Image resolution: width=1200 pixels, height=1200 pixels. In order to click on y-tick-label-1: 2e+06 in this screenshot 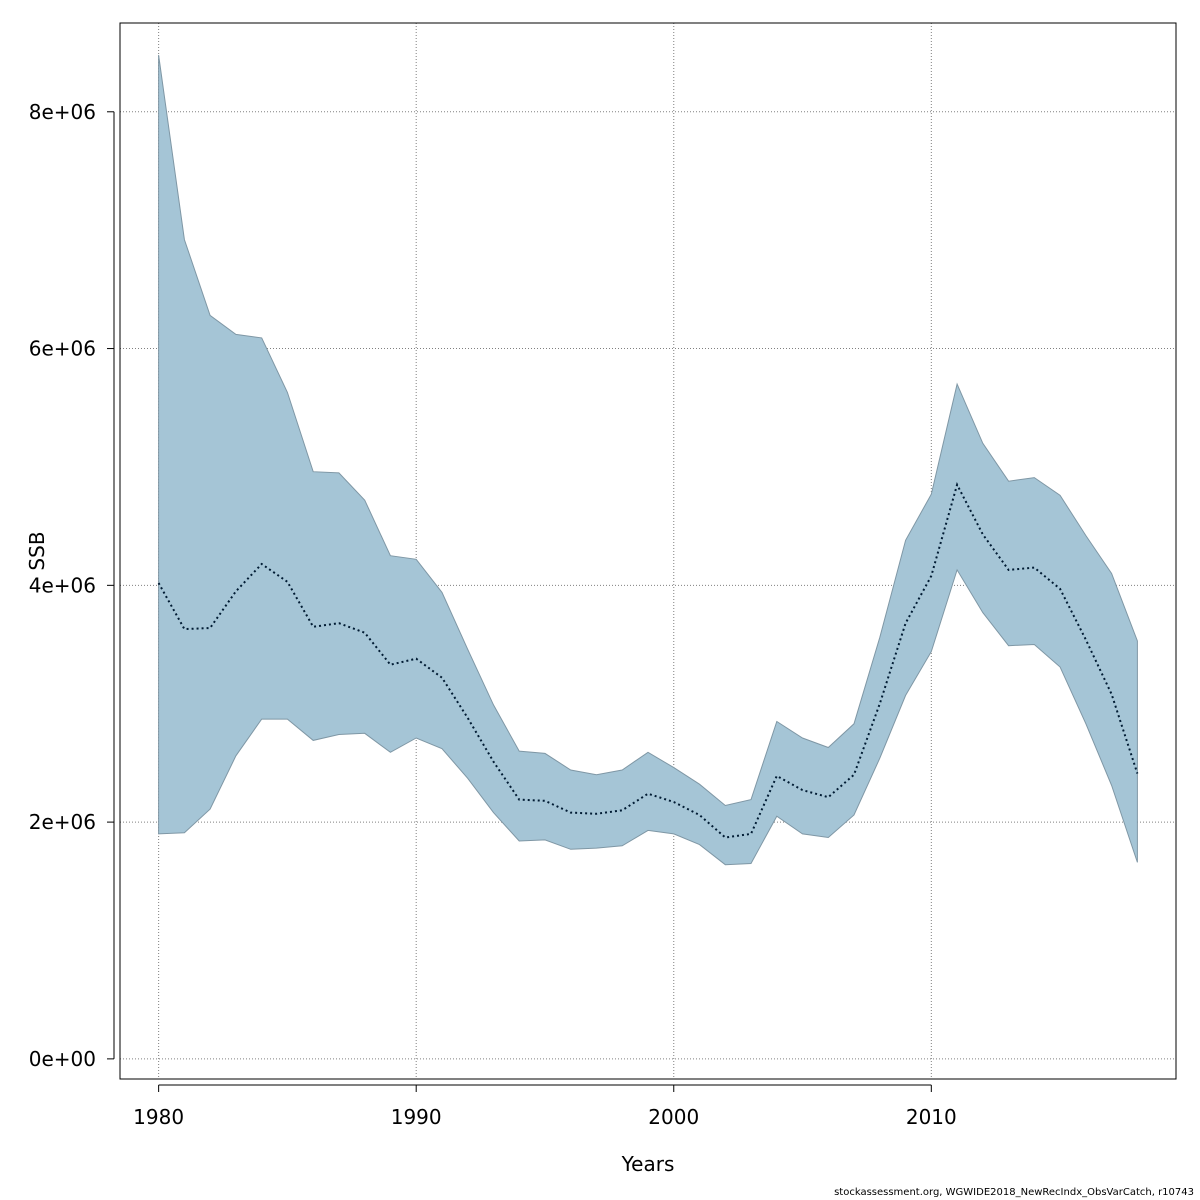, I will do `click(62, 822)`.